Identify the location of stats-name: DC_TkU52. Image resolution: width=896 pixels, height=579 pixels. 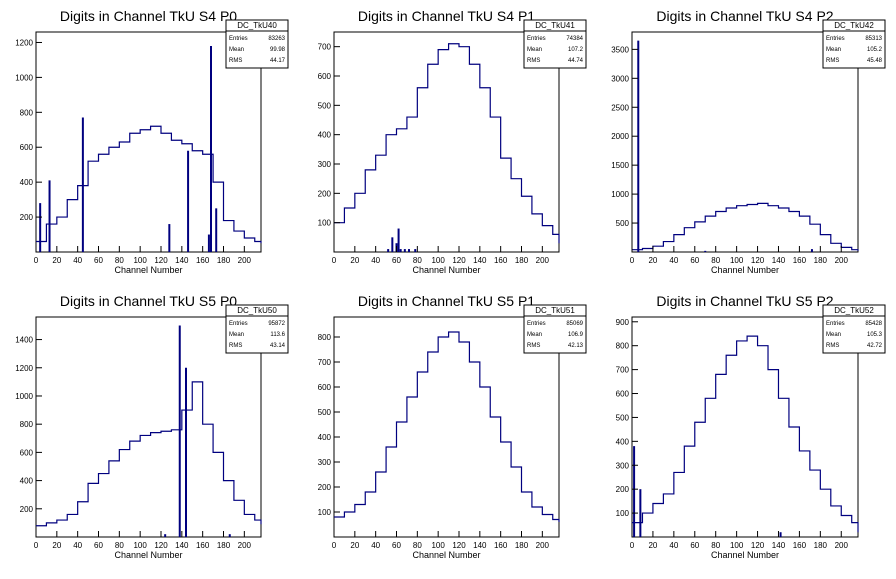
(854, 310).